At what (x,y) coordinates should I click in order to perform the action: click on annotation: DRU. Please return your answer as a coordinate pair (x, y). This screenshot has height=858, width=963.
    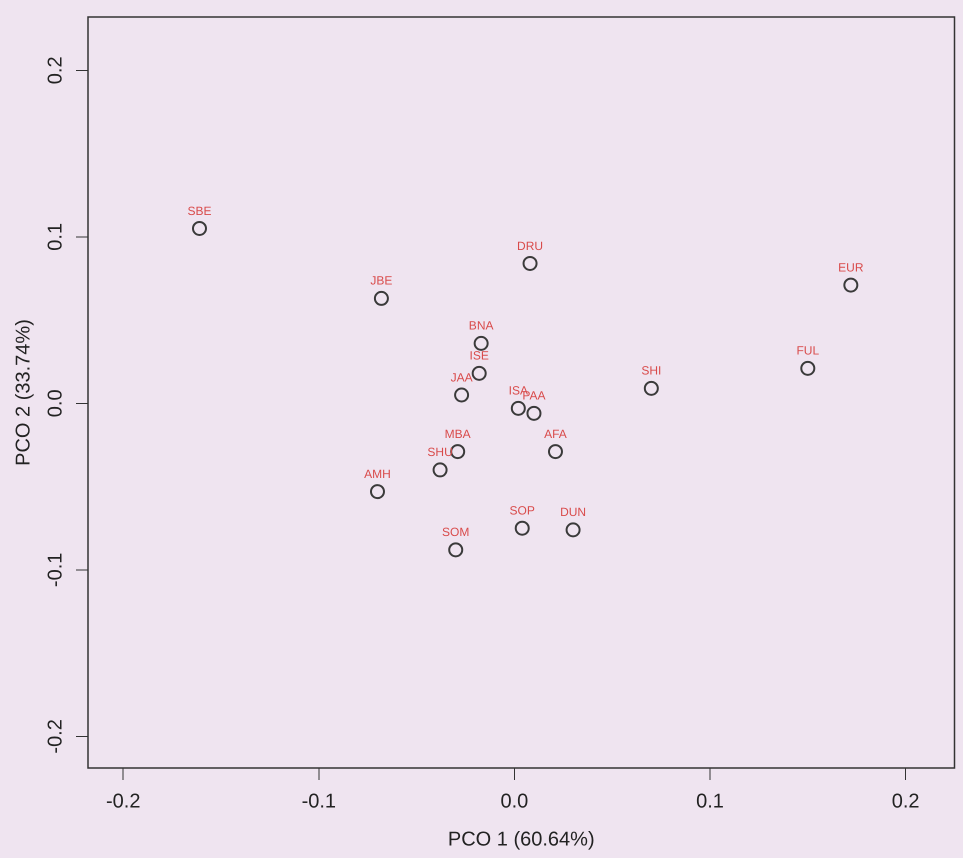
    Looking at the image, I should click on (530, 245).